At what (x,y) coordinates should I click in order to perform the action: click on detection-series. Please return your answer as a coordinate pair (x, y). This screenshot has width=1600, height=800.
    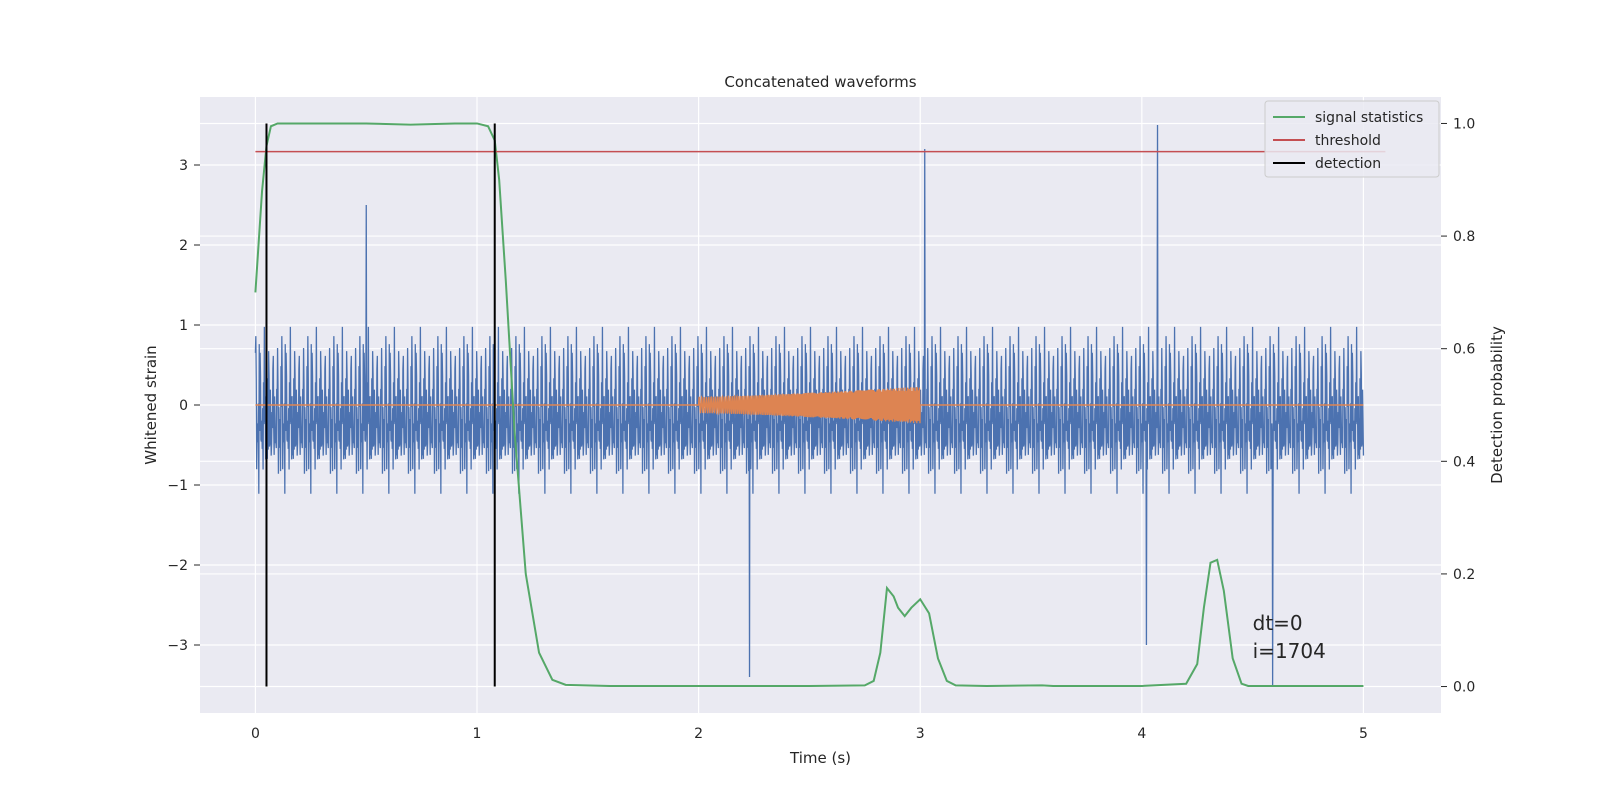
    Looking at the image, I should click on (380, 405).